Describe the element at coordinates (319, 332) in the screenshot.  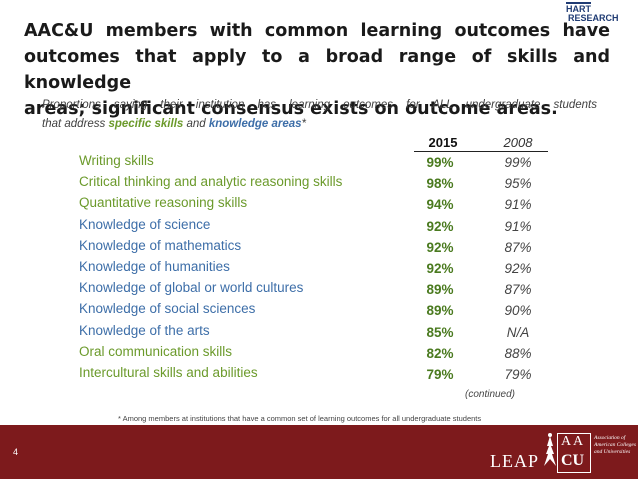
I see `table-row: Knowledge of the arts 85% N/A` at that location.